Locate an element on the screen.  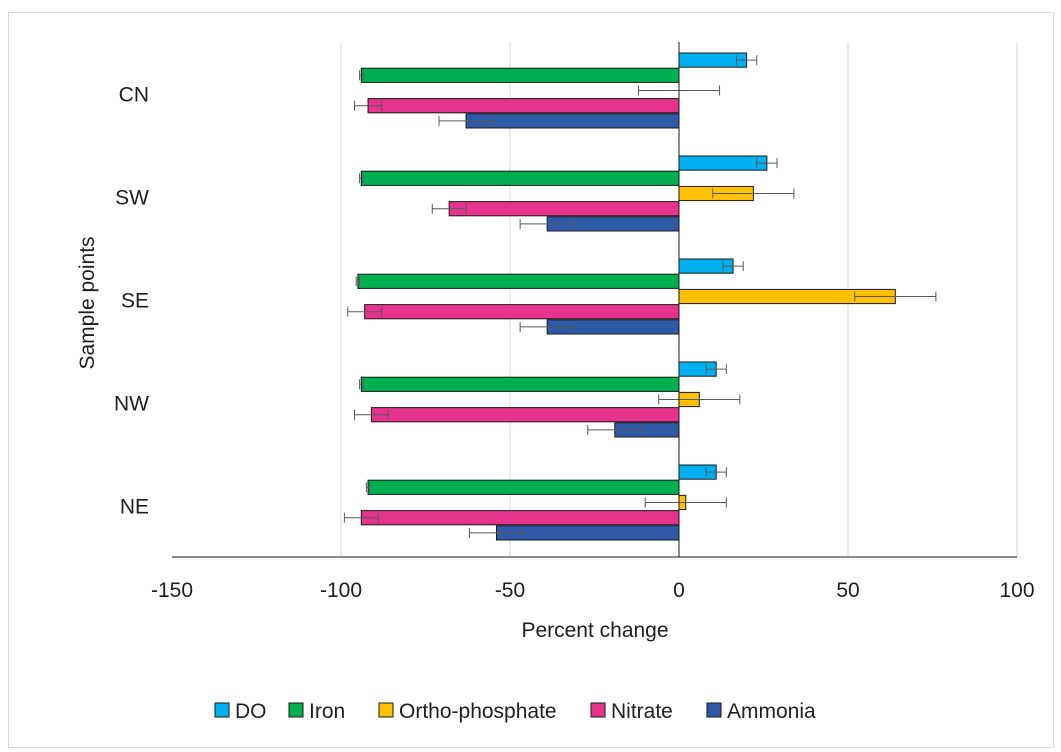
y-category-labels: CN SW SE NW NE is located at coordinates (131, 301).